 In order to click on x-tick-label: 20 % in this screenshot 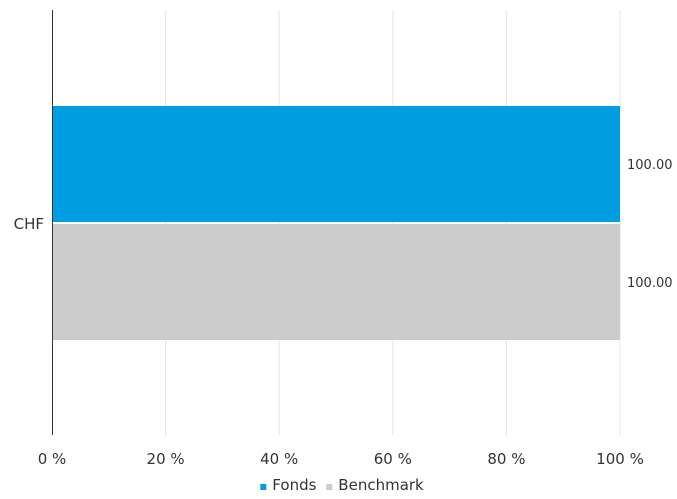, I will do `click(166, 459)`.